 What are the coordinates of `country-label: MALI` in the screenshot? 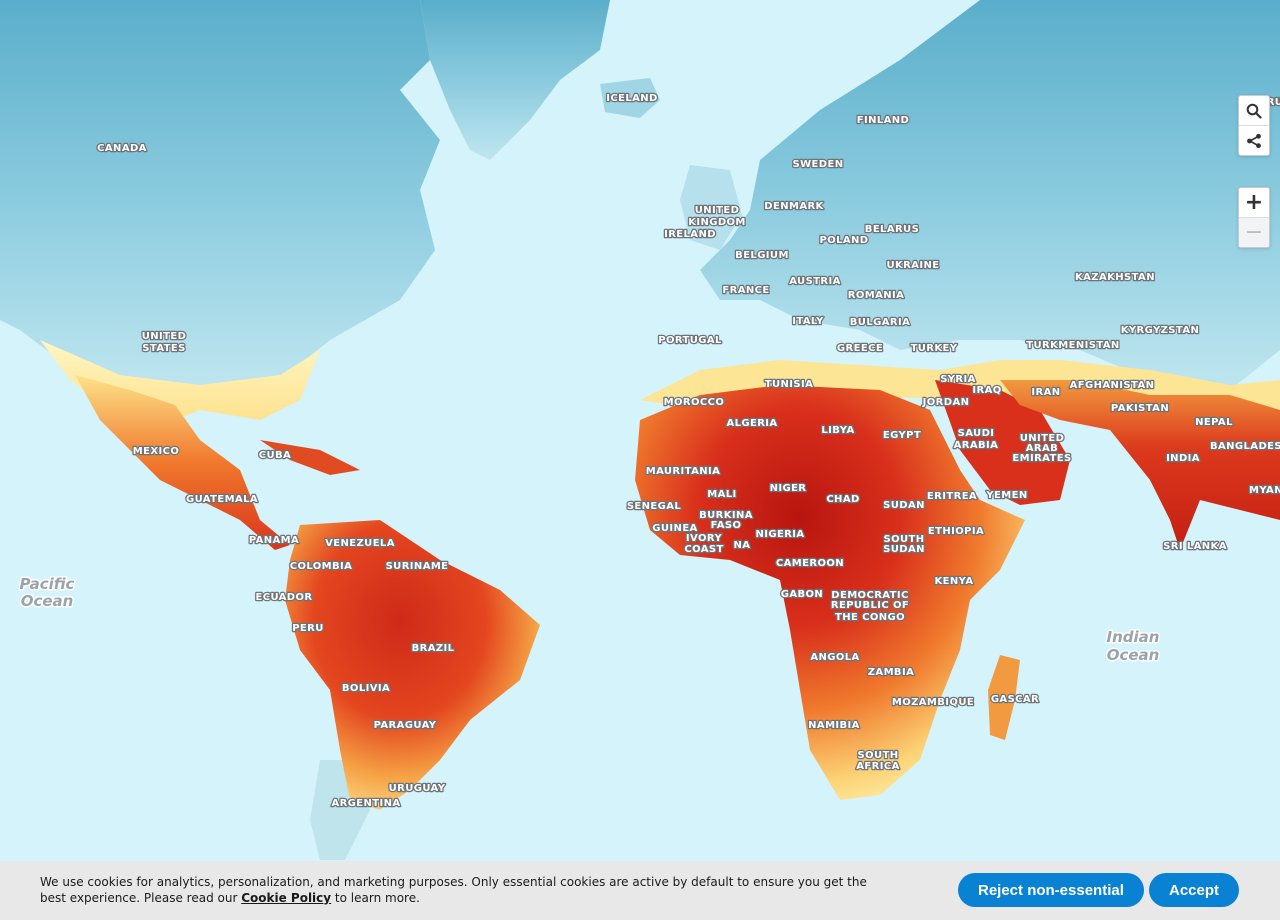 It's located at (721, 494).